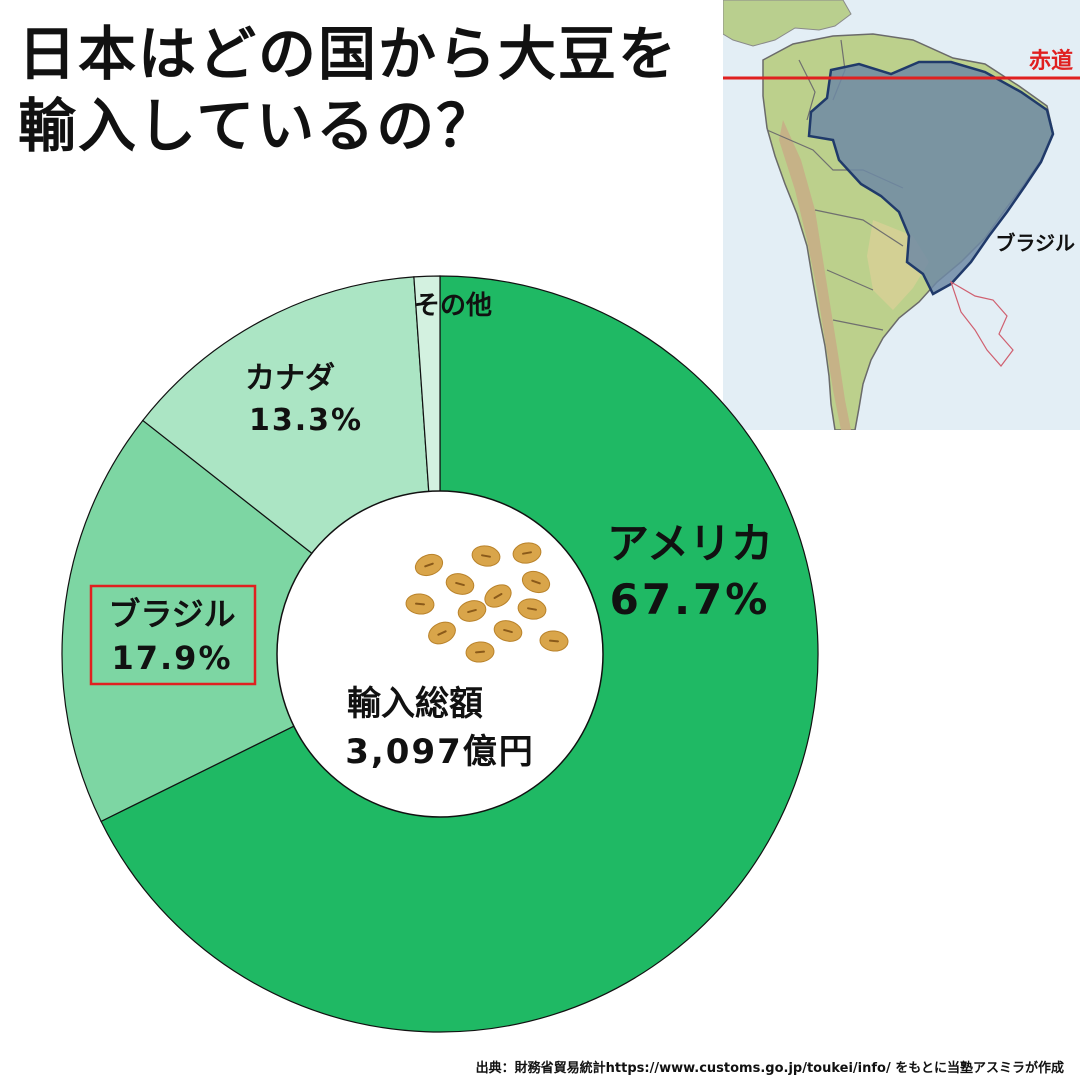 The width and height of the screenshot is (1080, 1080). Describe the element at coordinates (257, 126) in the screenshot. I see `title-line-2: 輸入しているの？` at that location.